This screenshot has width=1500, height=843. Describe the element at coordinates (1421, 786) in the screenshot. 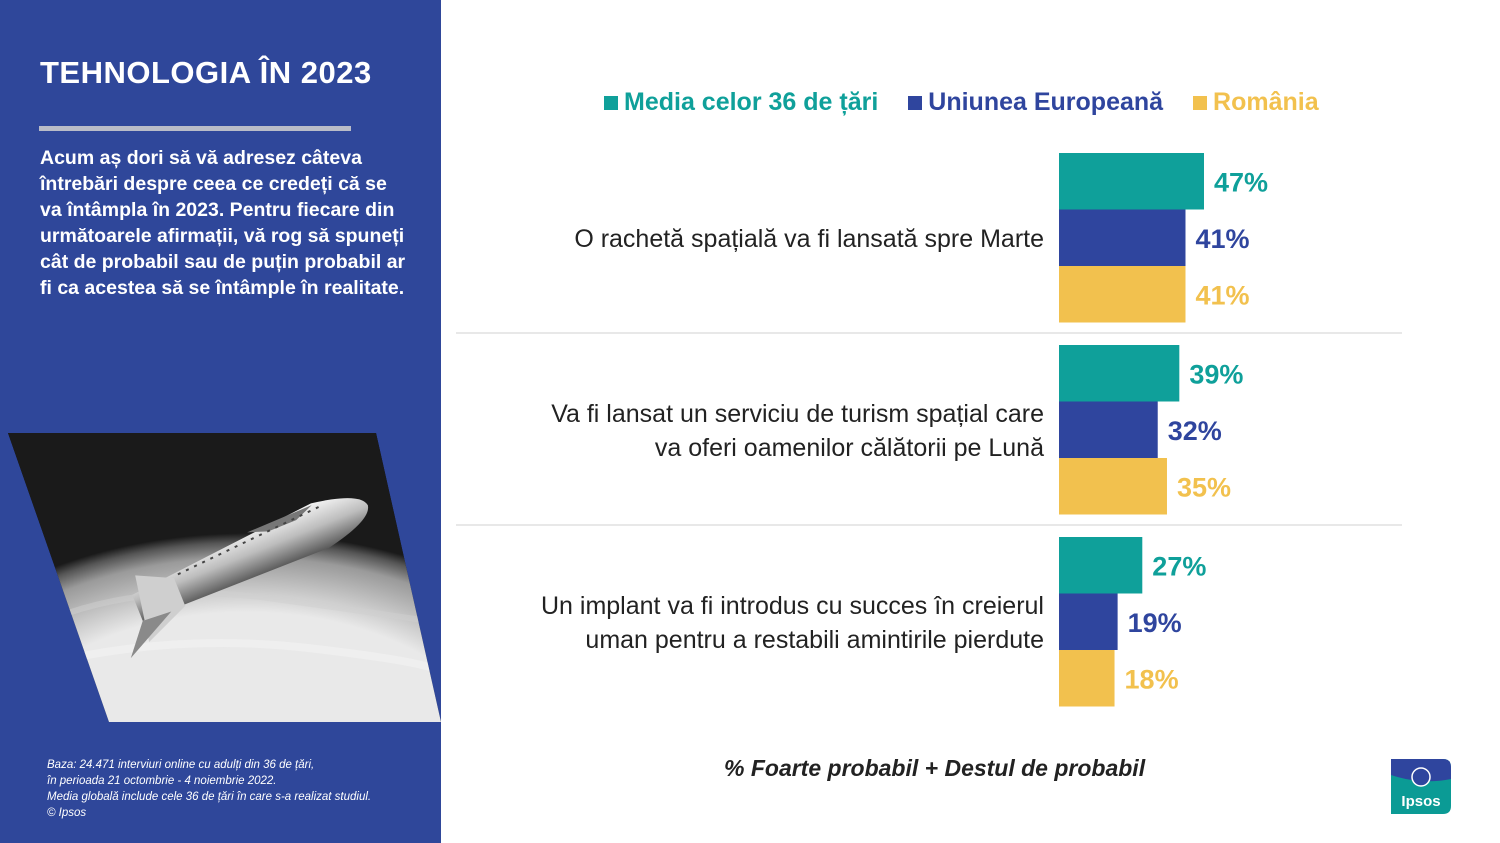

I see `ipsos-logo: Ipsos` at that location.